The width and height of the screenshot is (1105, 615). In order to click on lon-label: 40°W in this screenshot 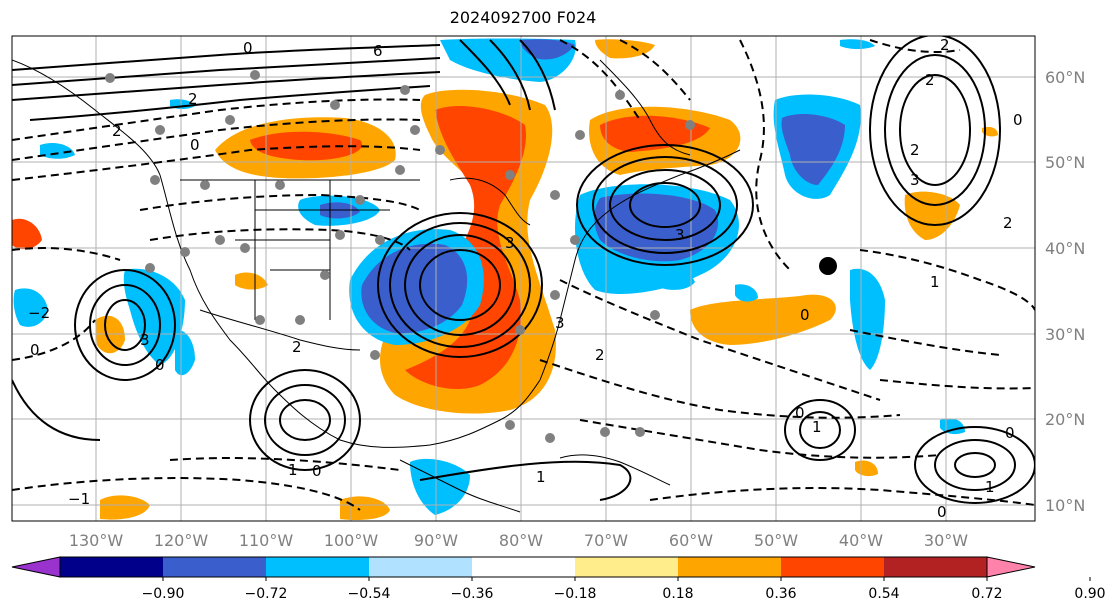, I will do `click(861, 540)`.